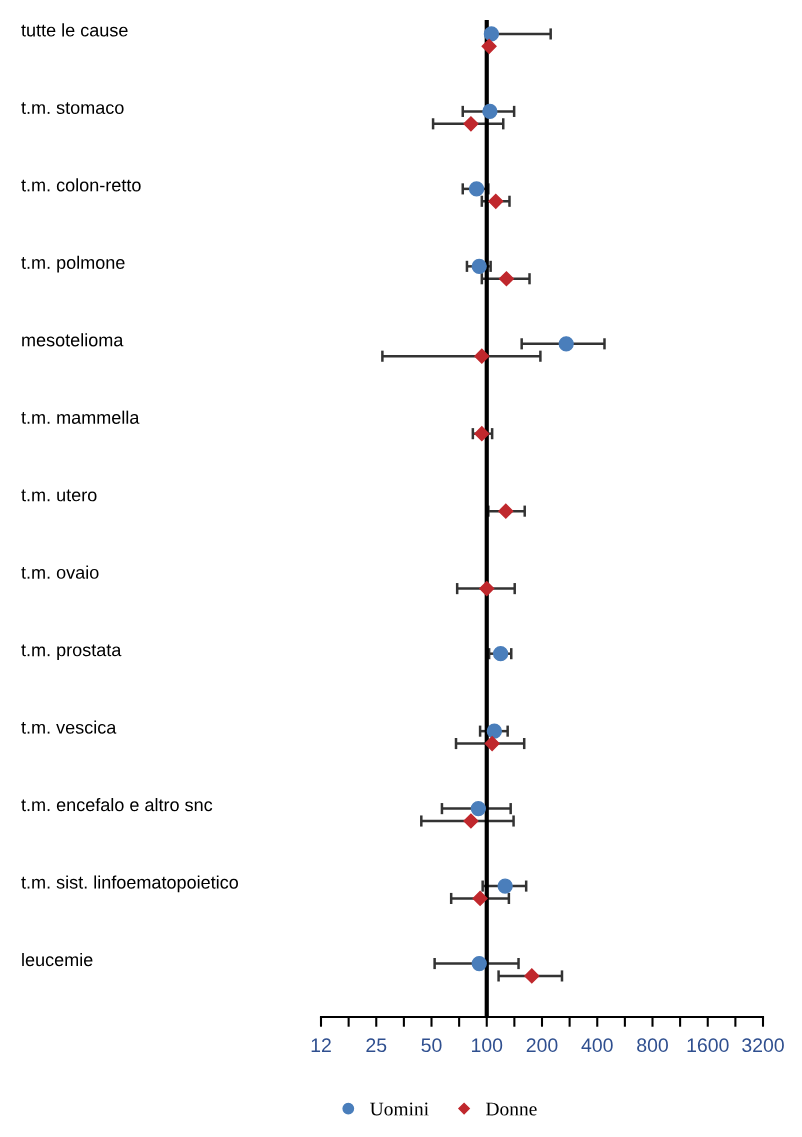 The width and height of the screenshot is (802, 1137). Describe the element at coordinates (431, 1045) in the screenshot. I see `x-tick-label: 50` at that location.